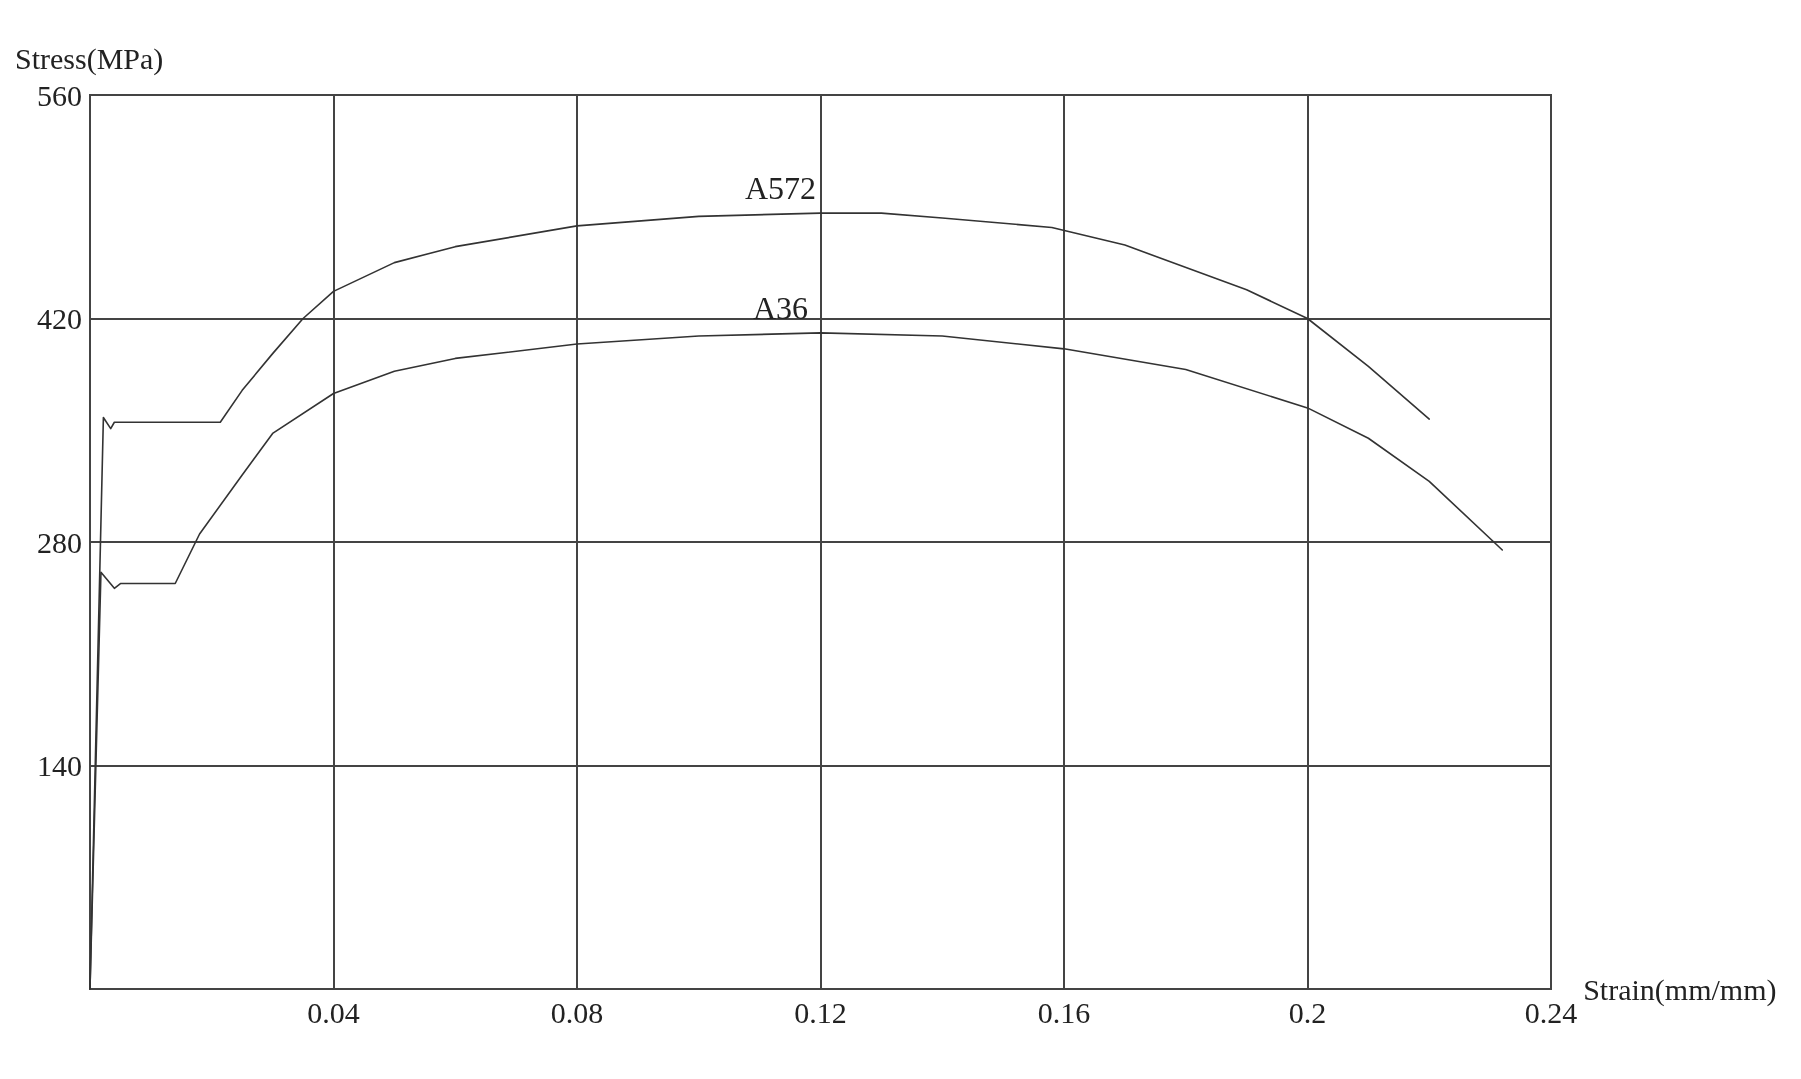 The width and height of the screenshot is (1801, 1079). I want to click on x-tick-label: 0.08, so click(577, 1012).